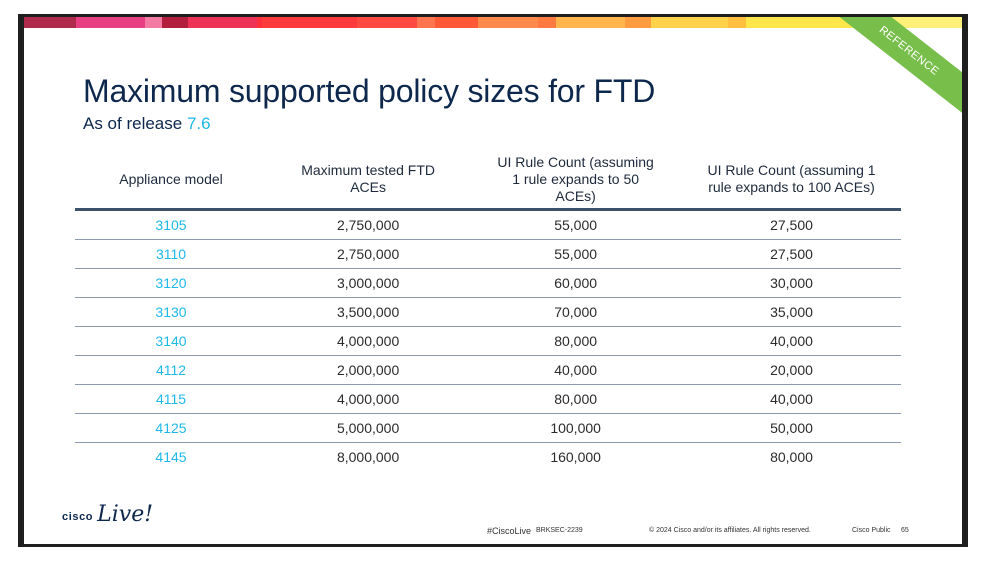  Describe the element at coordinates (171, 254) in the screenshot. I see `model-cell: 3110` at that location.